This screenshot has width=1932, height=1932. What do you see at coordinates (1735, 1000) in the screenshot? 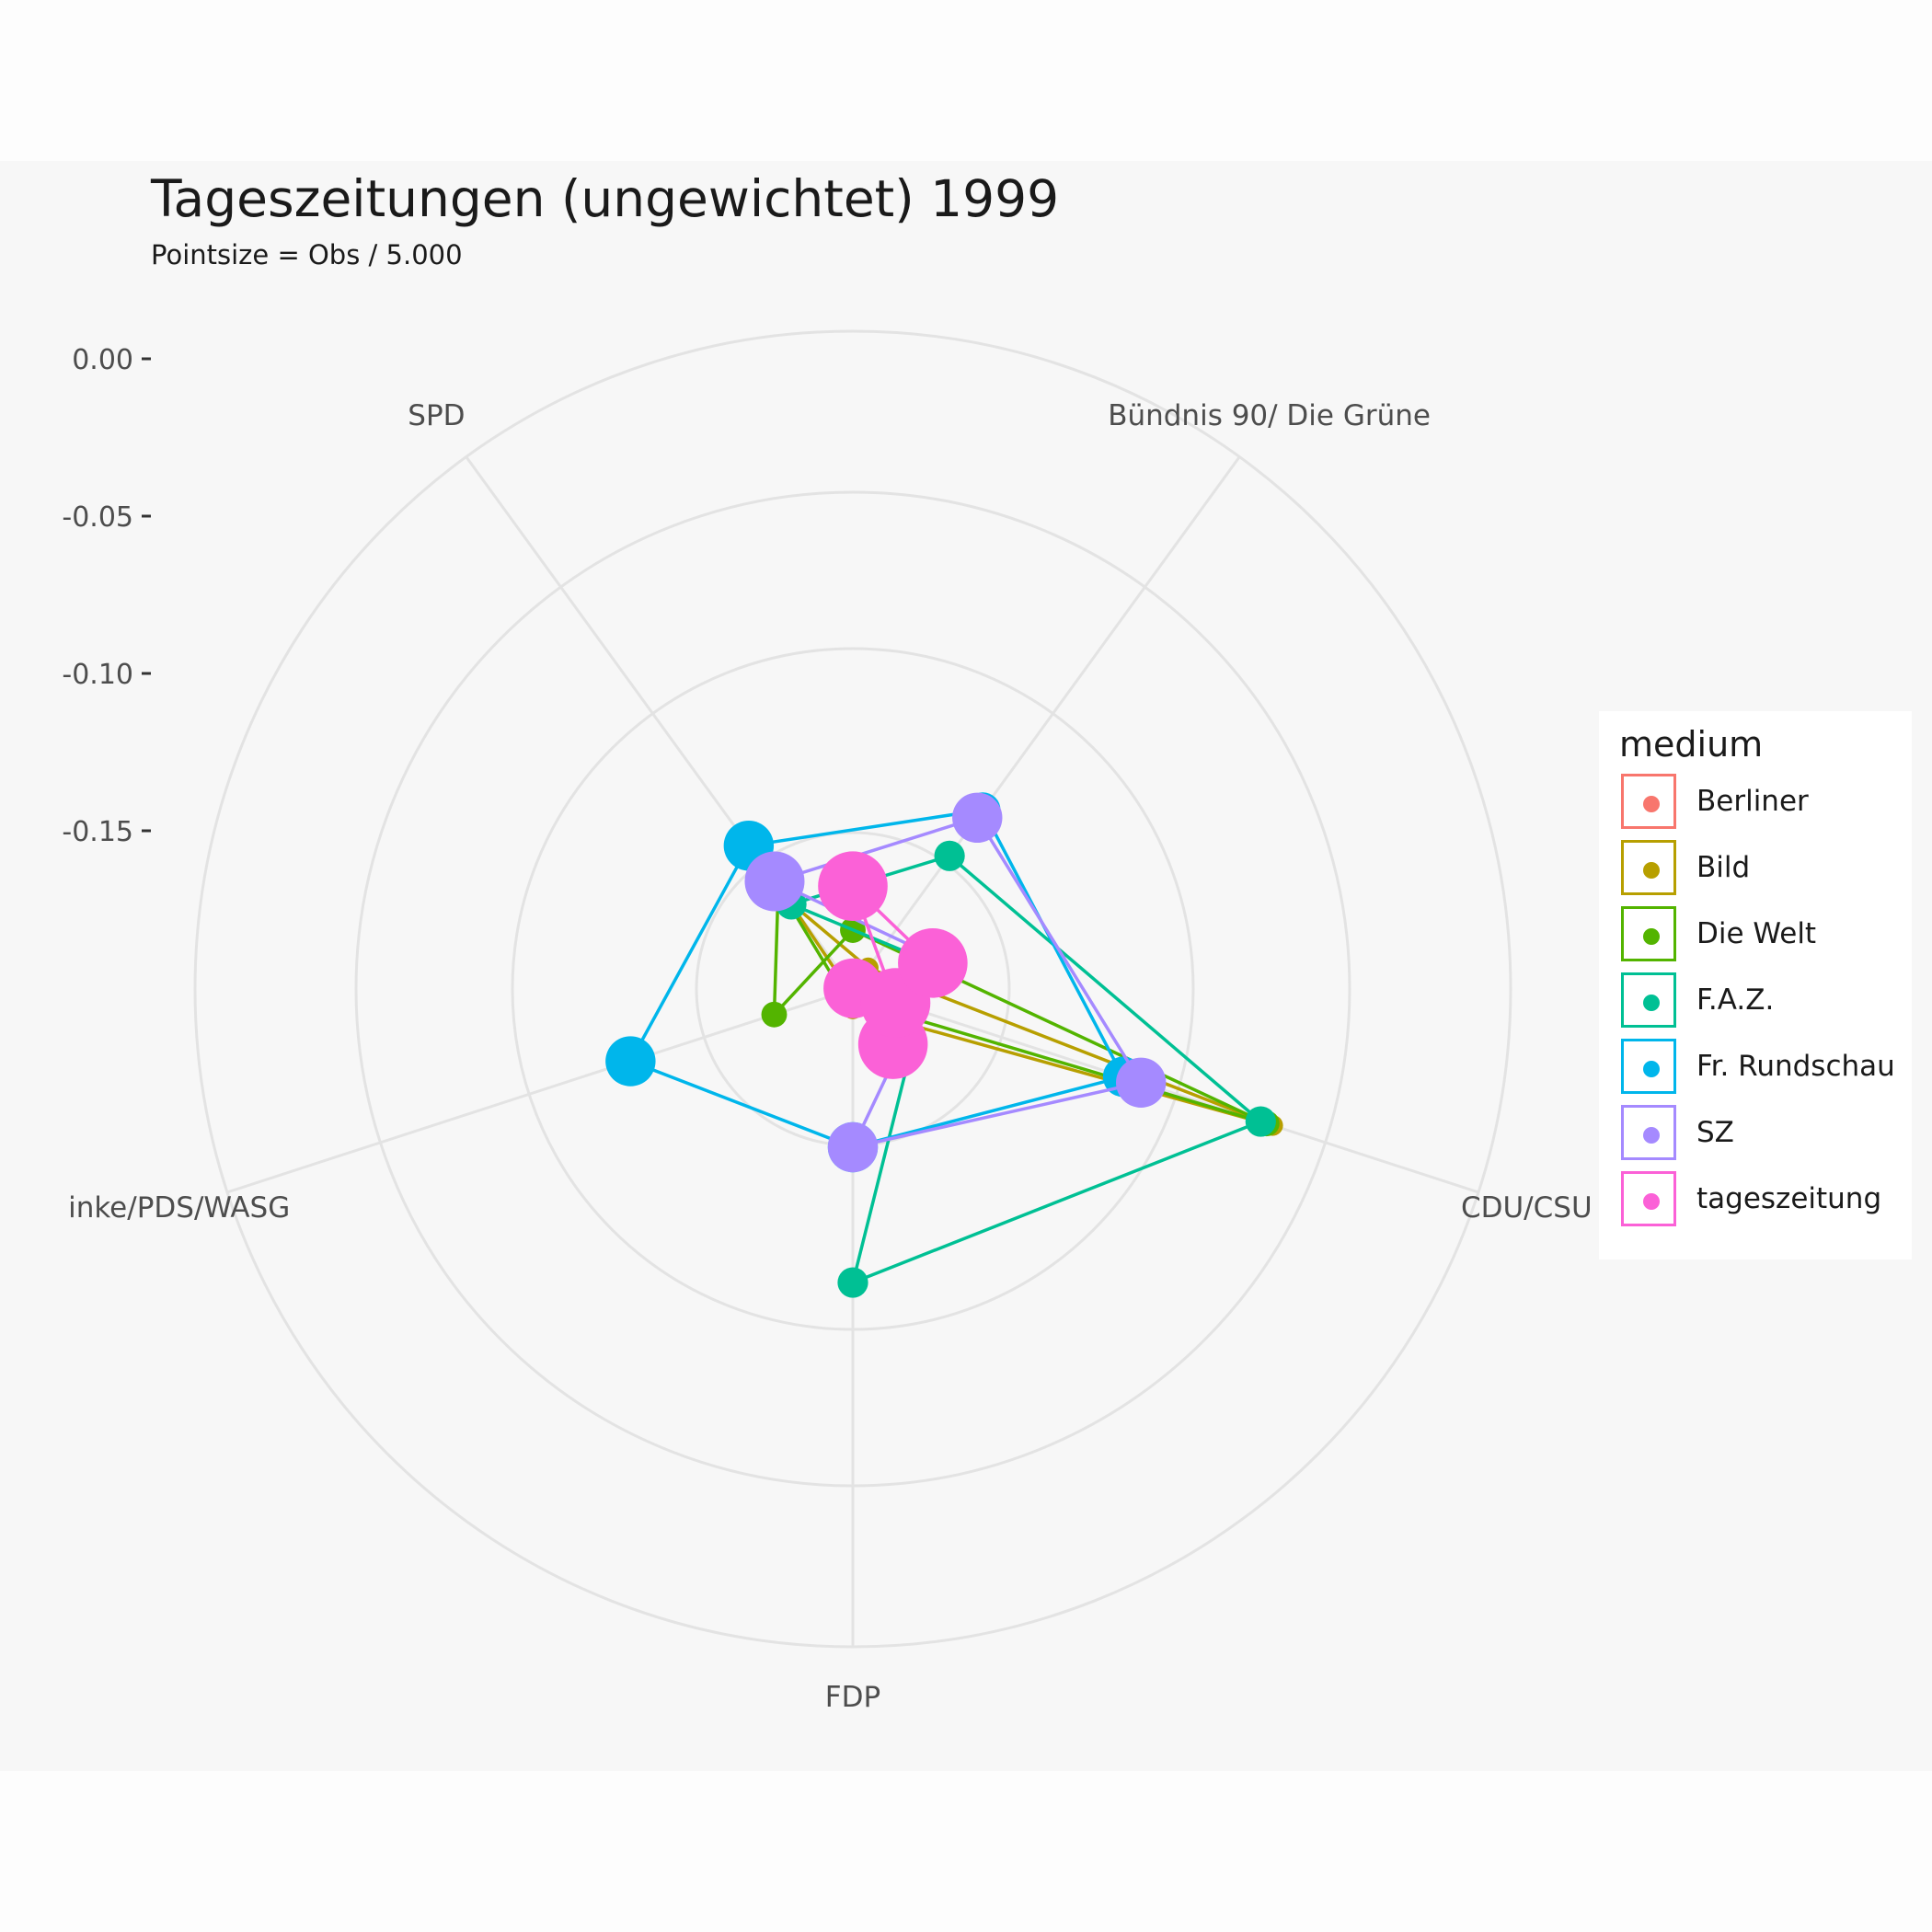
I see `legend-label: F.A.Z.` at bounding box center [1735, 1000].